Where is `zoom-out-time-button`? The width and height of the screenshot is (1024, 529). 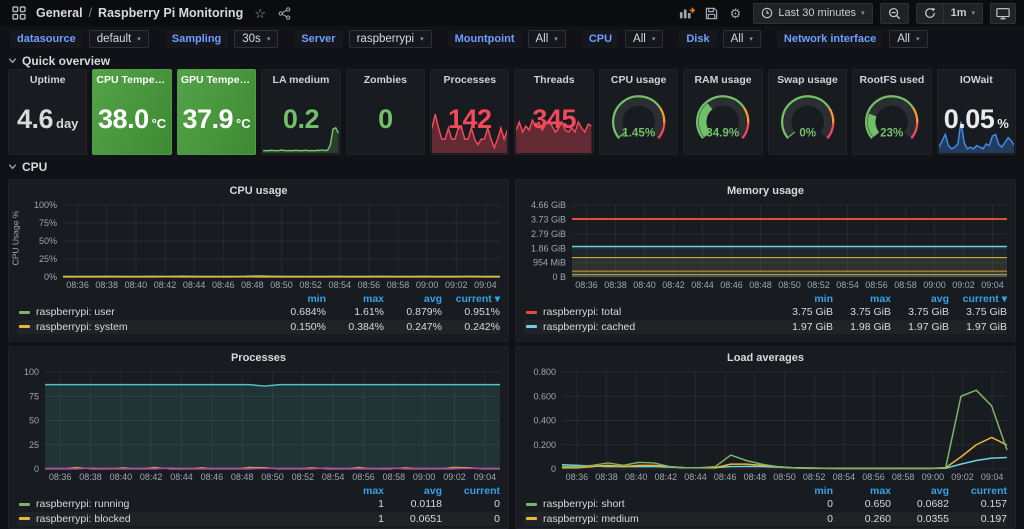
zoom-out-time-button is located at coordinates (894, 13).